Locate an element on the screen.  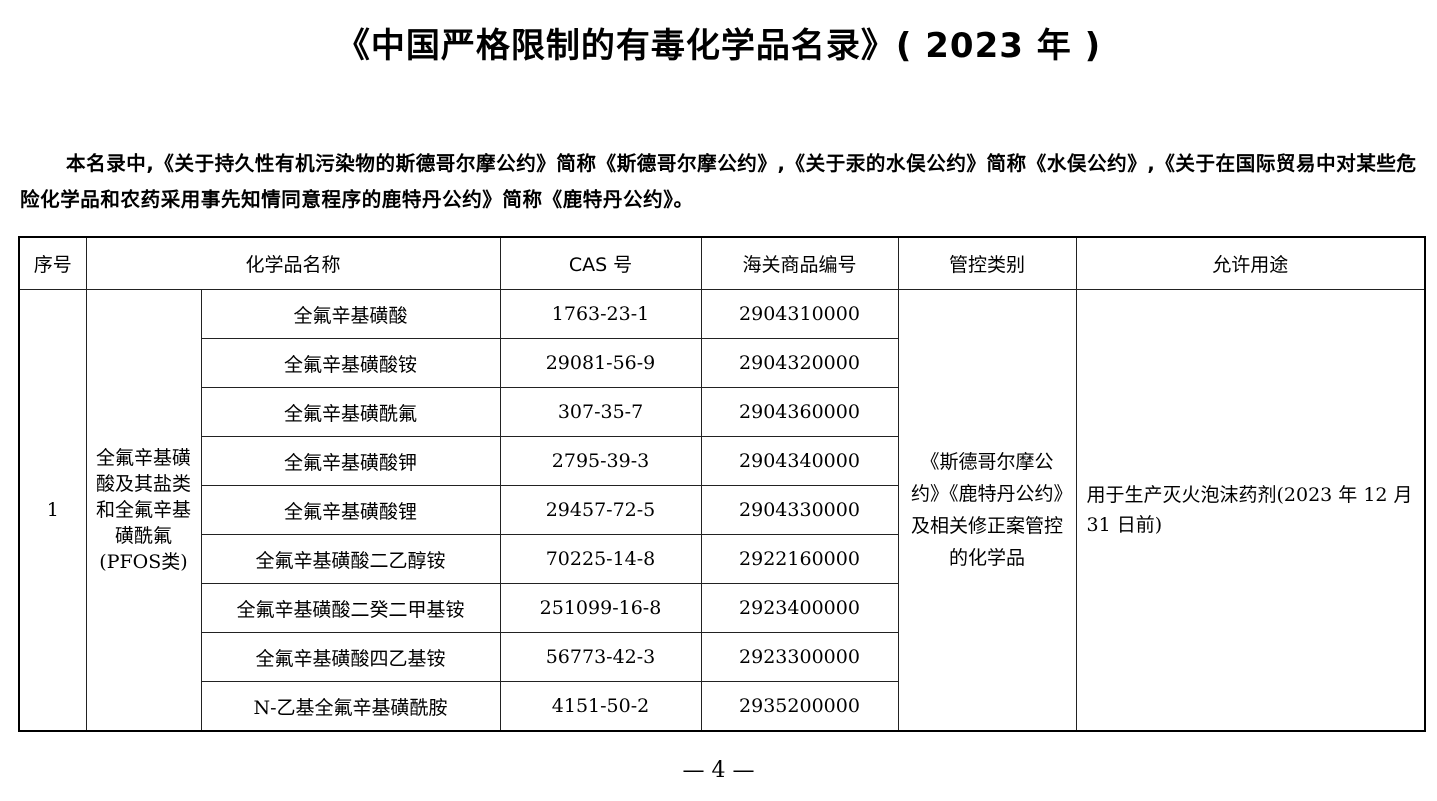
table-row: 全氟辛基磺酸锂 29457-72-5 2904330000 is located at coordinates (722, 510).